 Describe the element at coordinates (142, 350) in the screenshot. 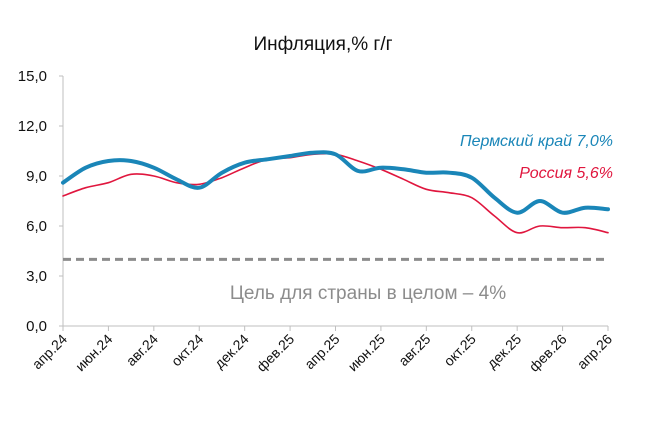

I see `x-tick-label: авг.24` at that location.